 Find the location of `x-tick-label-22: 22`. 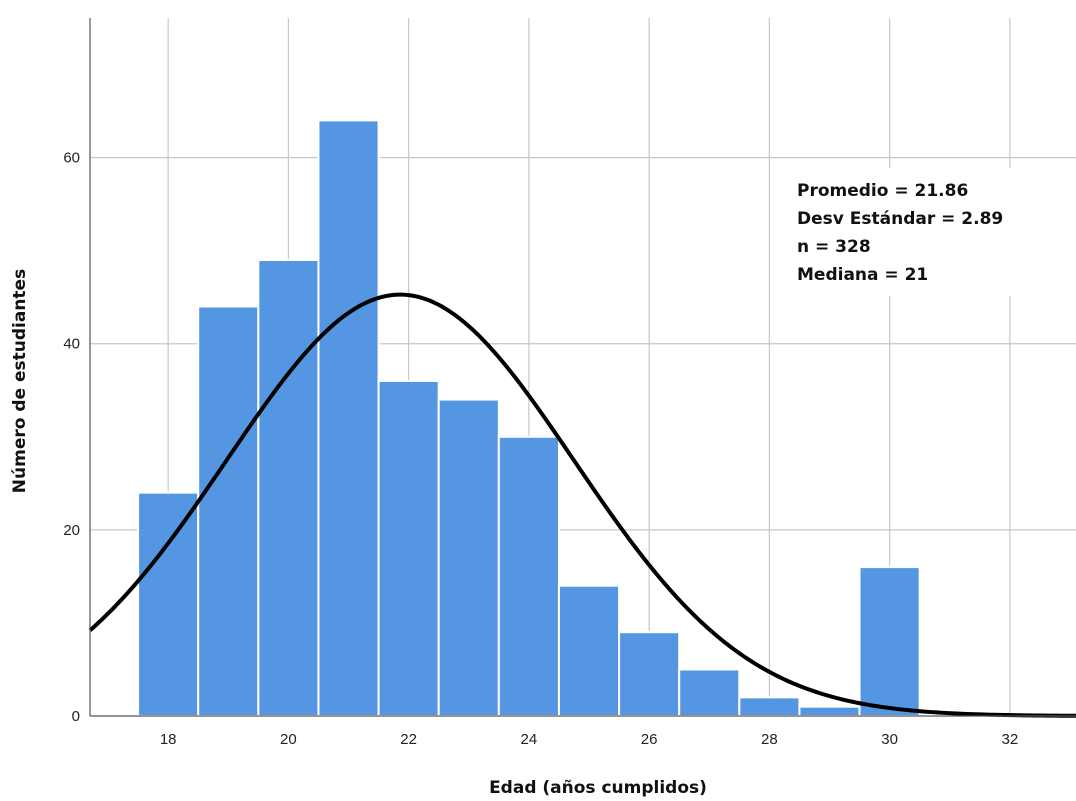

x-tick-label-22: 22 is located at coordinates (408, 739).